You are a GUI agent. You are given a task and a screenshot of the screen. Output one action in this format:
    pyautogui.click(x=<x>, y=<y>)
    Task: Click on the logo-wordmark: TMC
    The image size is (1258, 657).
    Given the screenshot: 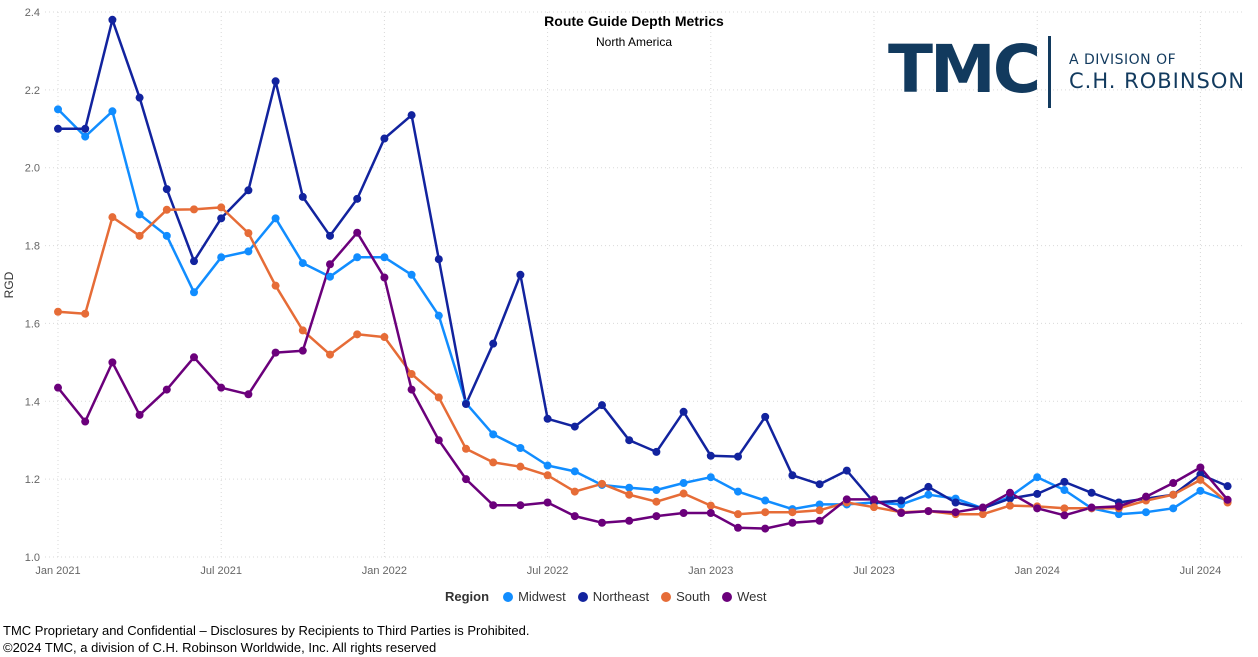 What is the action you would take?
    pyautogui.click(x=964, y=69)
    